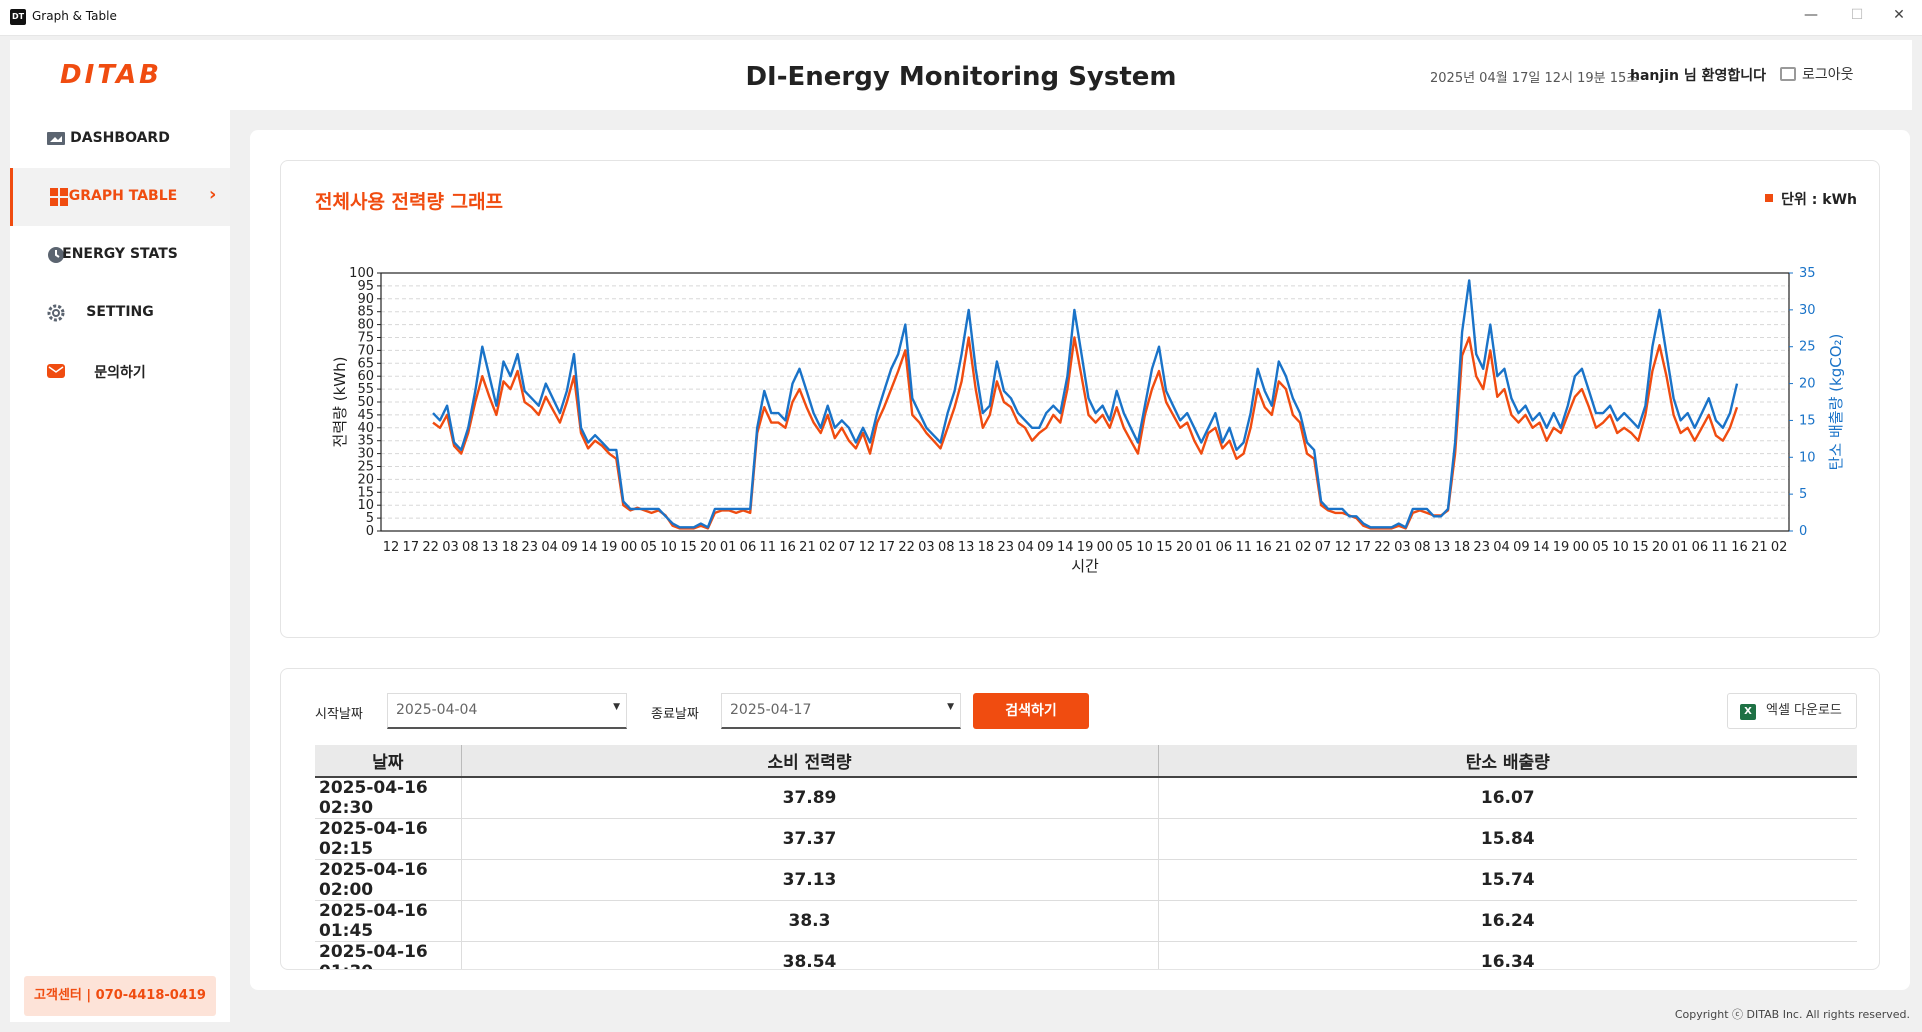 The image size is (1922, 1032). I want to click on start-date-label: 시작날짜, so click(339, 712).